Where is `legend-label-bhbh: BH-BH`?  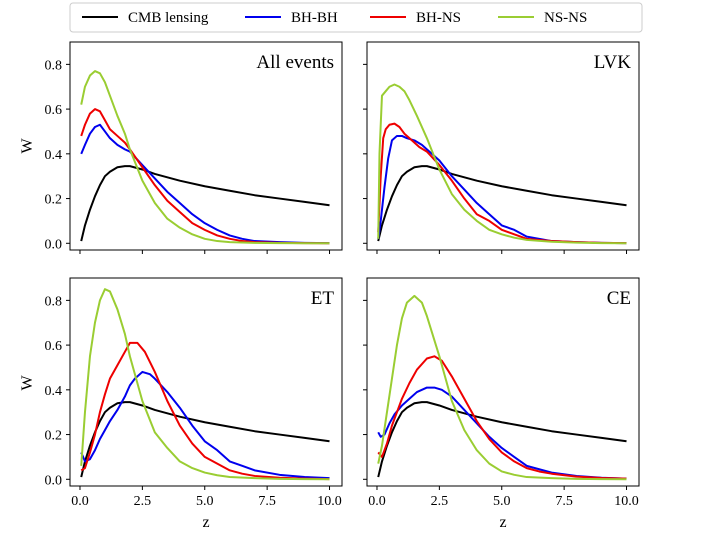
legend-label-bhbh: BH-BH is located at coordinates (314, 18).